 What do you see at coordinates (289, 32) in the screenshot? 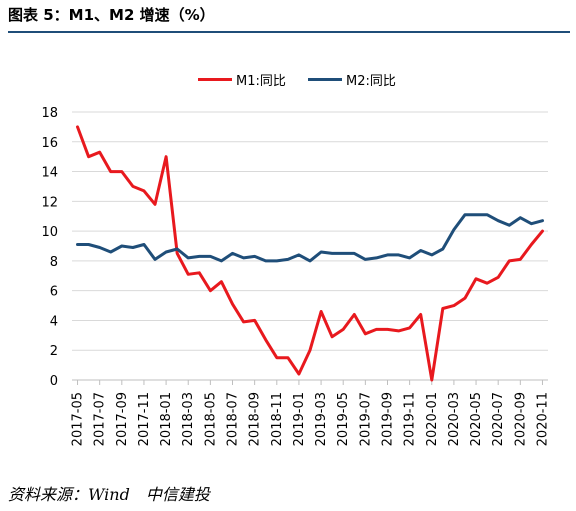
I see `title-underline` at bounding box center [289, 32].